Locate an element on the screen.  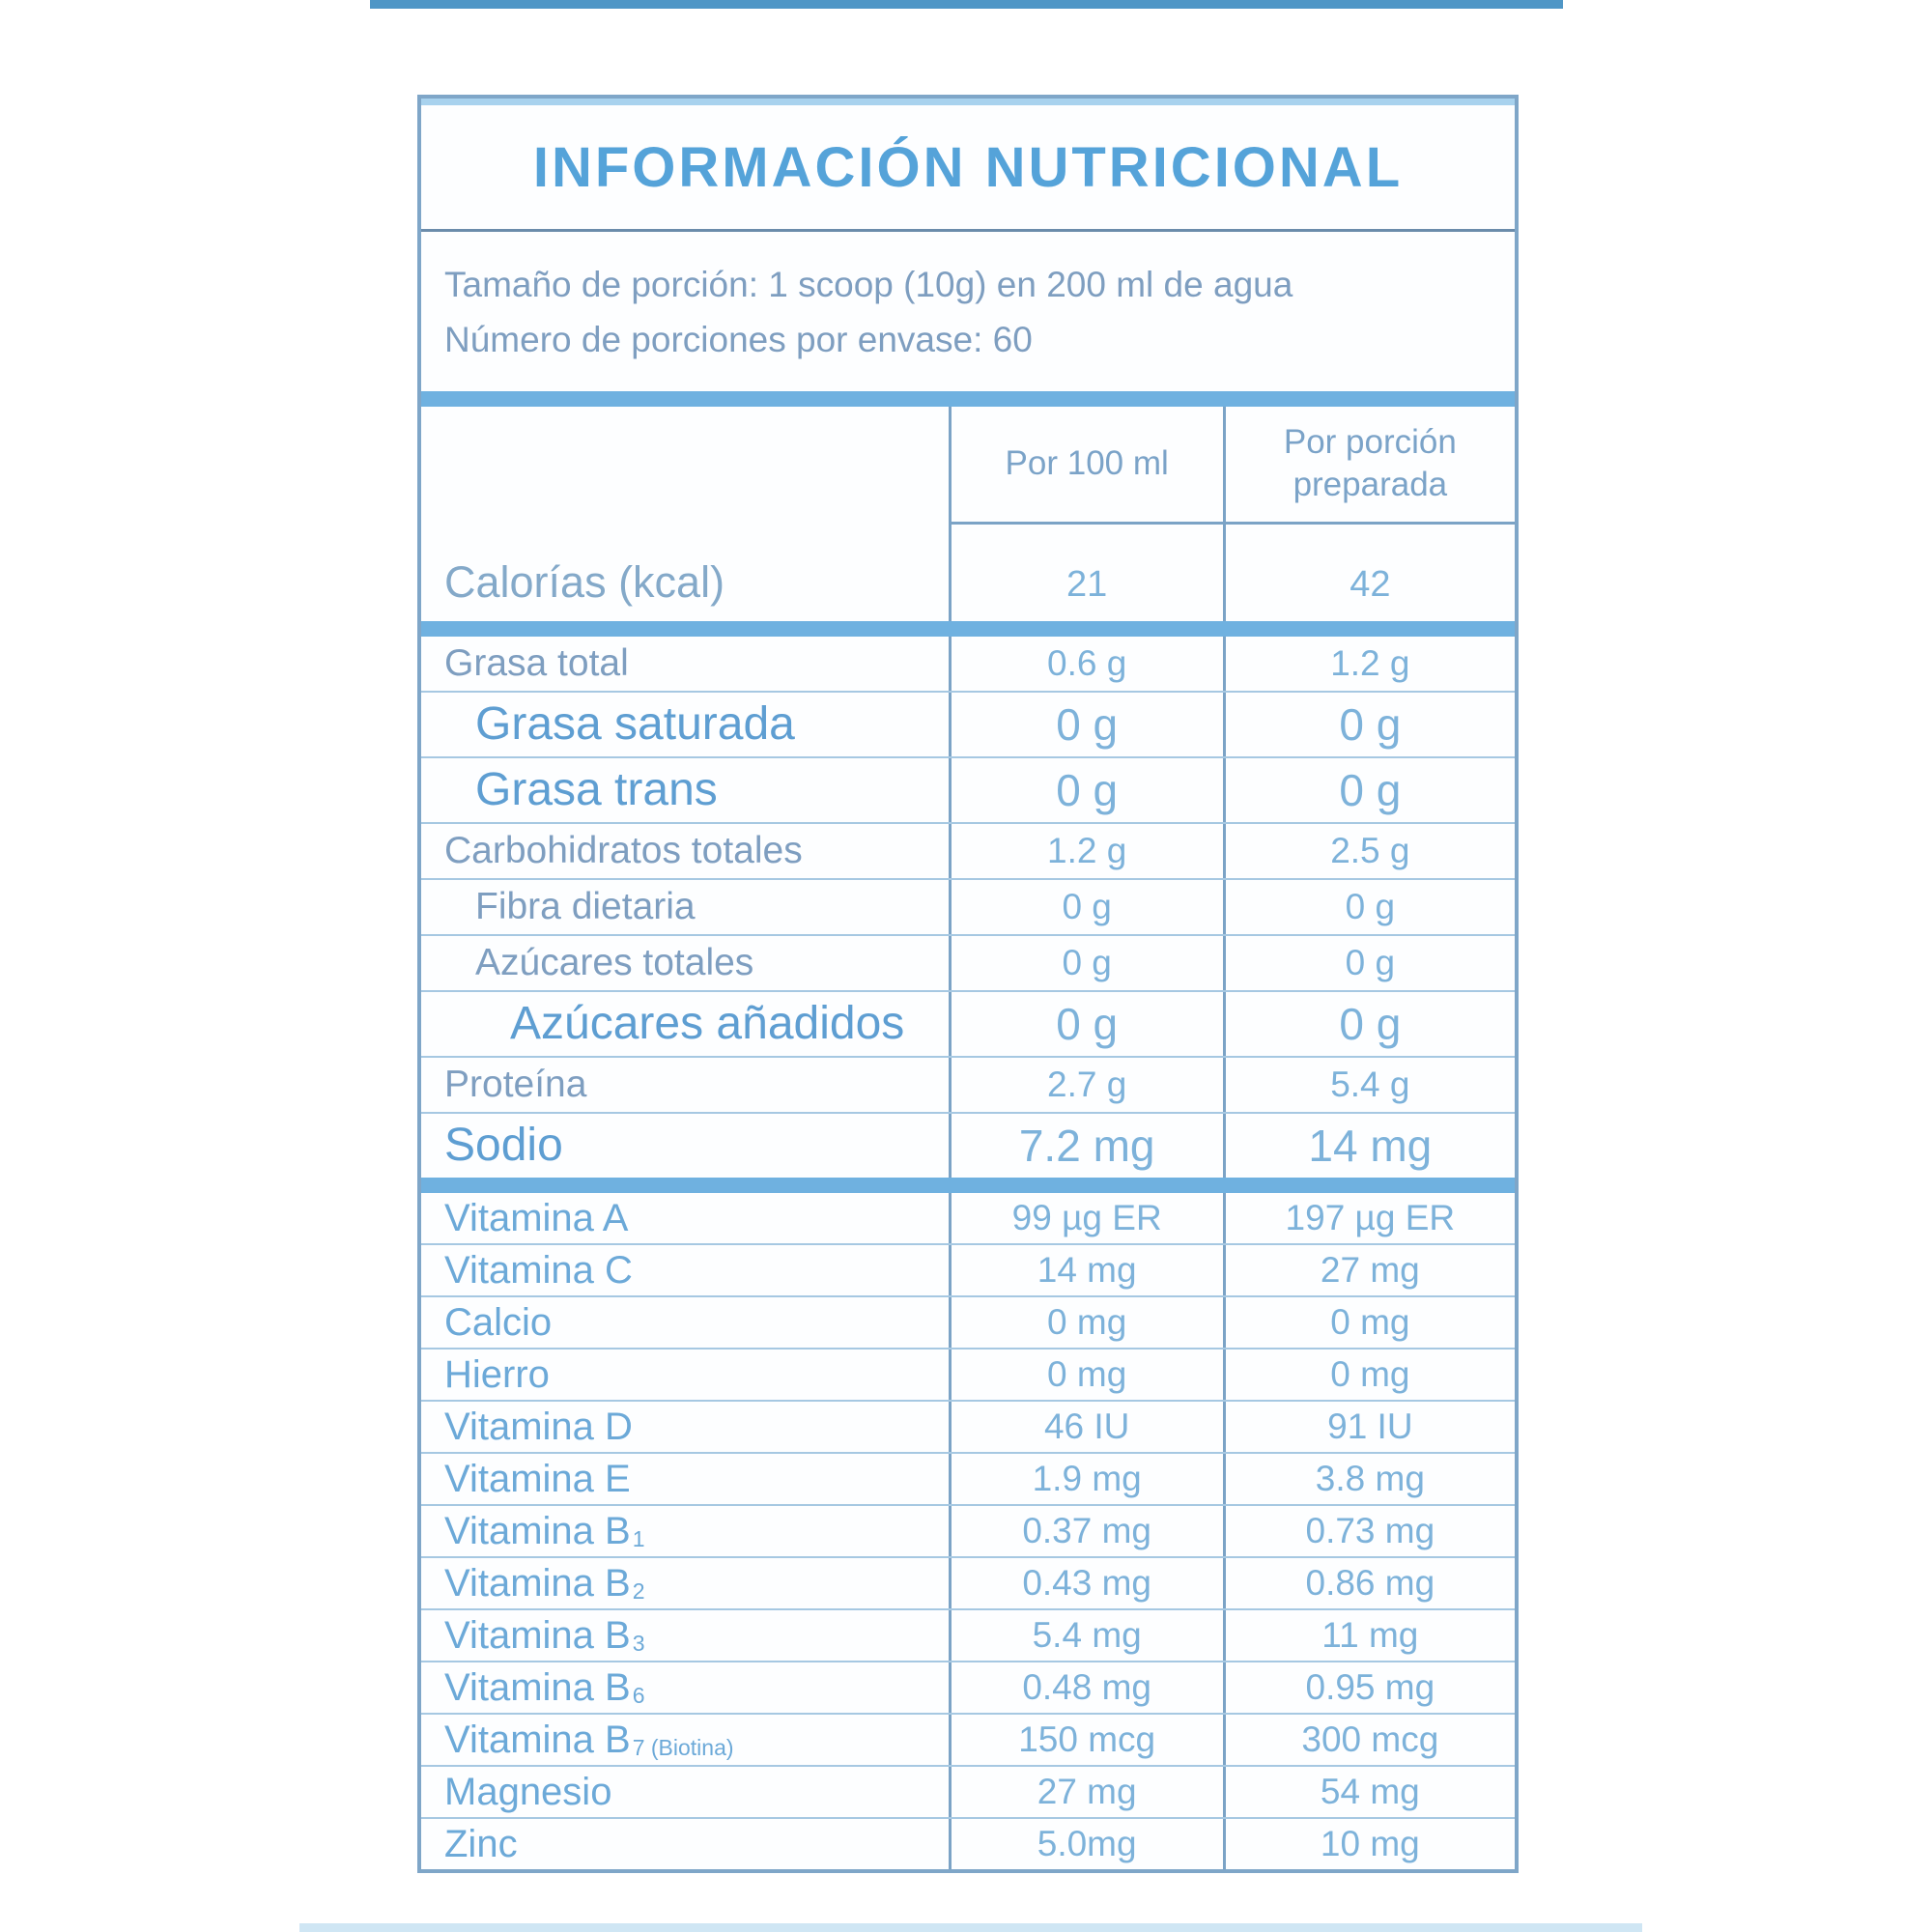
value-per-portion: 0.86 mg is located at coordinates (1368, 1582).